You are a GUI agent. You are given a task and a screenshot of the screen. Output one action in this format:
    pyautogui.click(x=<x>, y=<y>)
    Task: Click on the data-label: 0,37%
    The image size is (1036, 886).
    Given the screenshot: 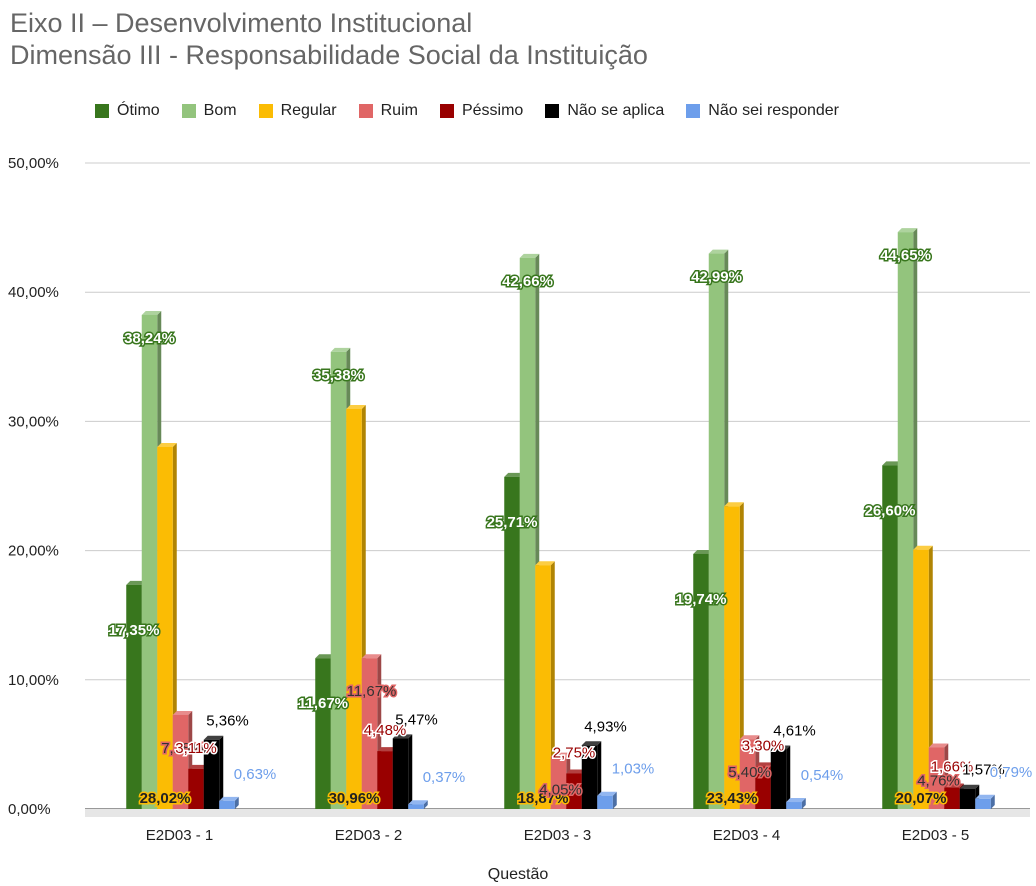 What is the action you would take?
    pyautogui.click(x=444, y=777)
    